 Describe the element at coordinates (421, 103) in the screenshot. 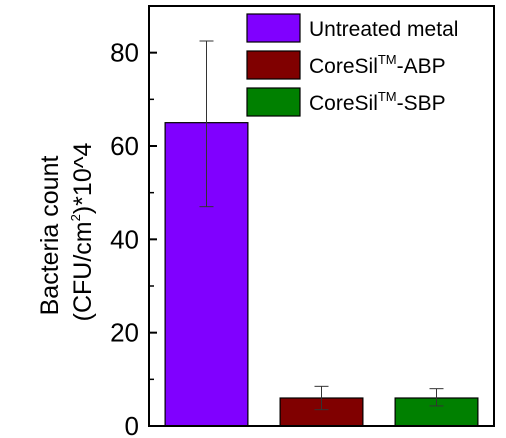

I see `legend-label-3-suffix: -SBP` at that location.